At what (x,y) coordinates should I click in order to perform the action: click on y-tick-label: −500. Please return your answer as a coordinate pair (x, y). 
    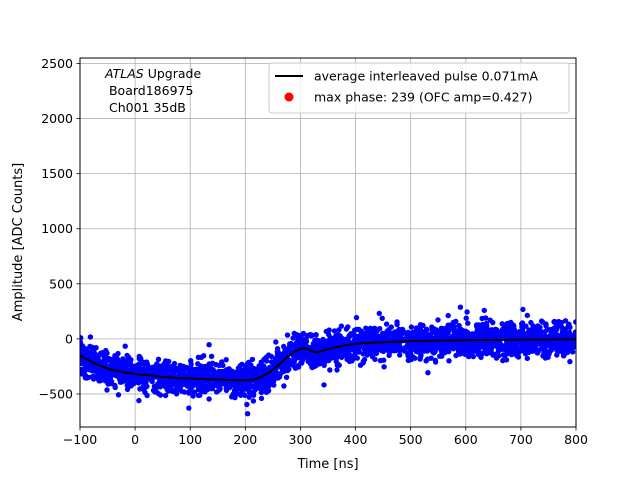
    Looking at the image, I should click on (56, 393).